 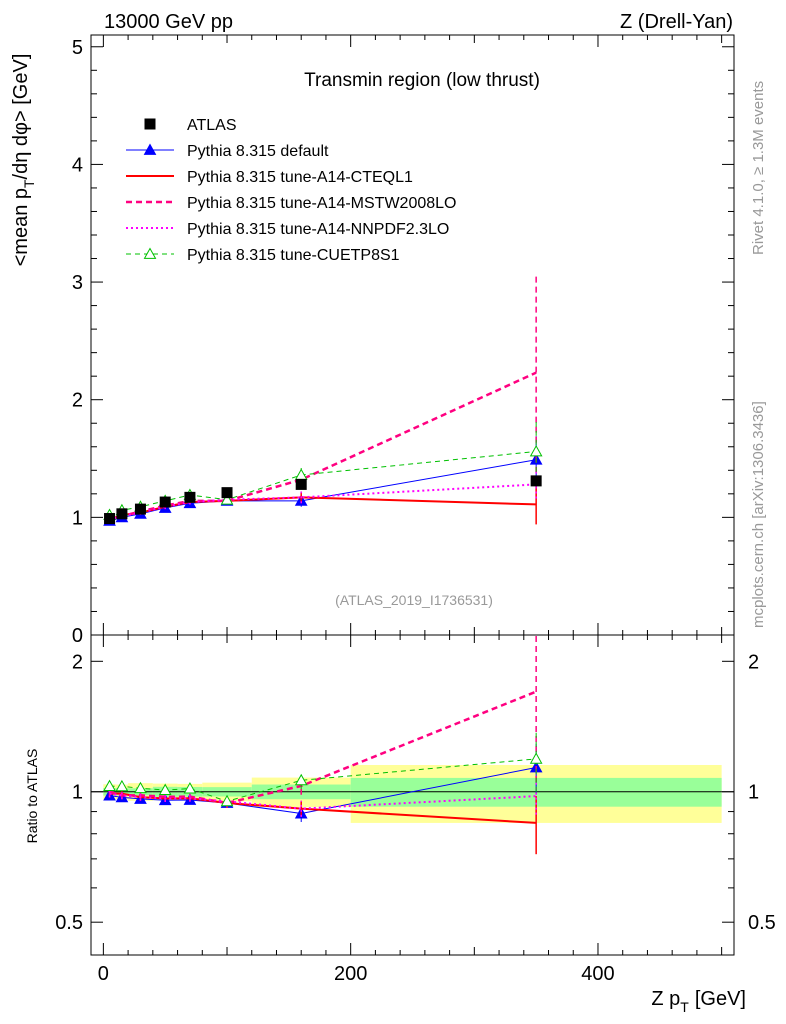 What do you see at coordinates (258, 151) in the screenshot?
I see `legend-label-default: Pythia 8.315 default` at bounding box center [258, 151].